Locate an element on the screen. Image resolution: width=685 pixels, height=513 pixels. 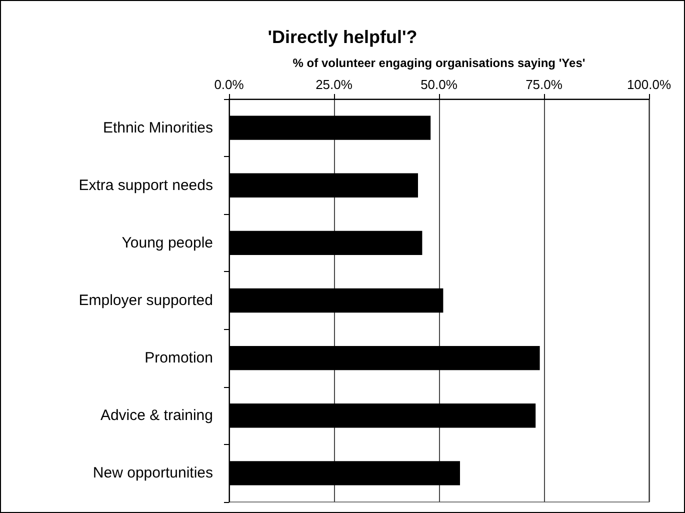
x-tick-label: 25.0% is located at coordinates (334, 84).